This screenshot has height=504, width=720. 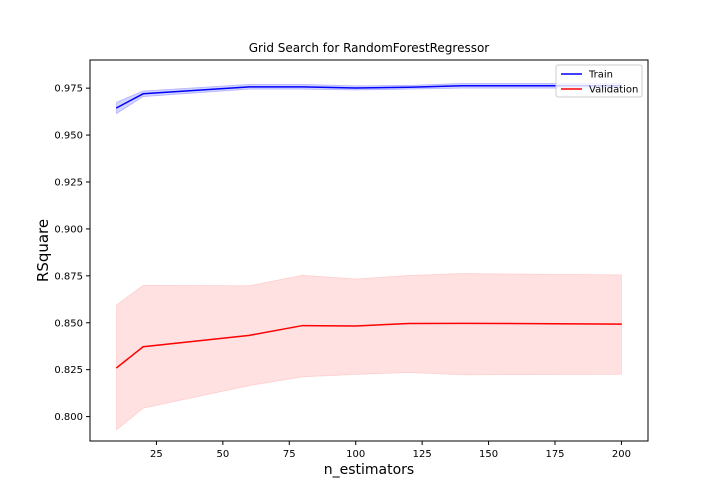 I want to click on y-tick-label: 0.900, so click(x=68, y=229).